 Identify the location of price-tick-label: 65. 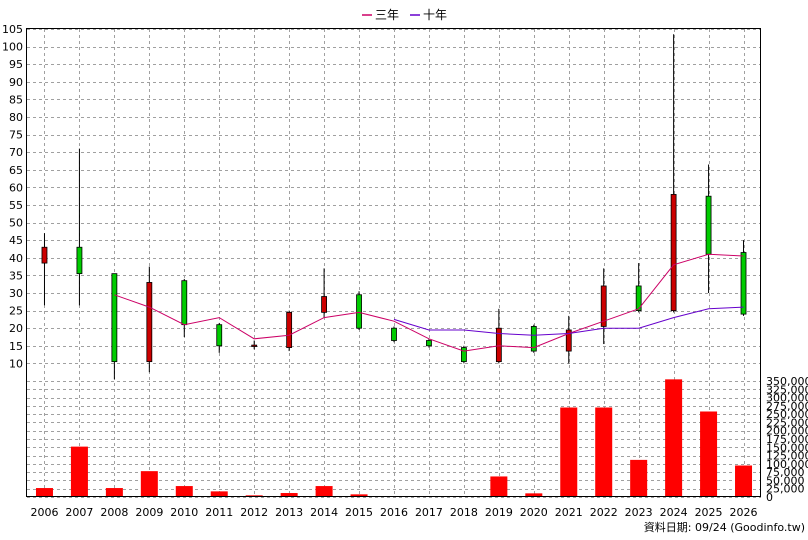
(16, 170).